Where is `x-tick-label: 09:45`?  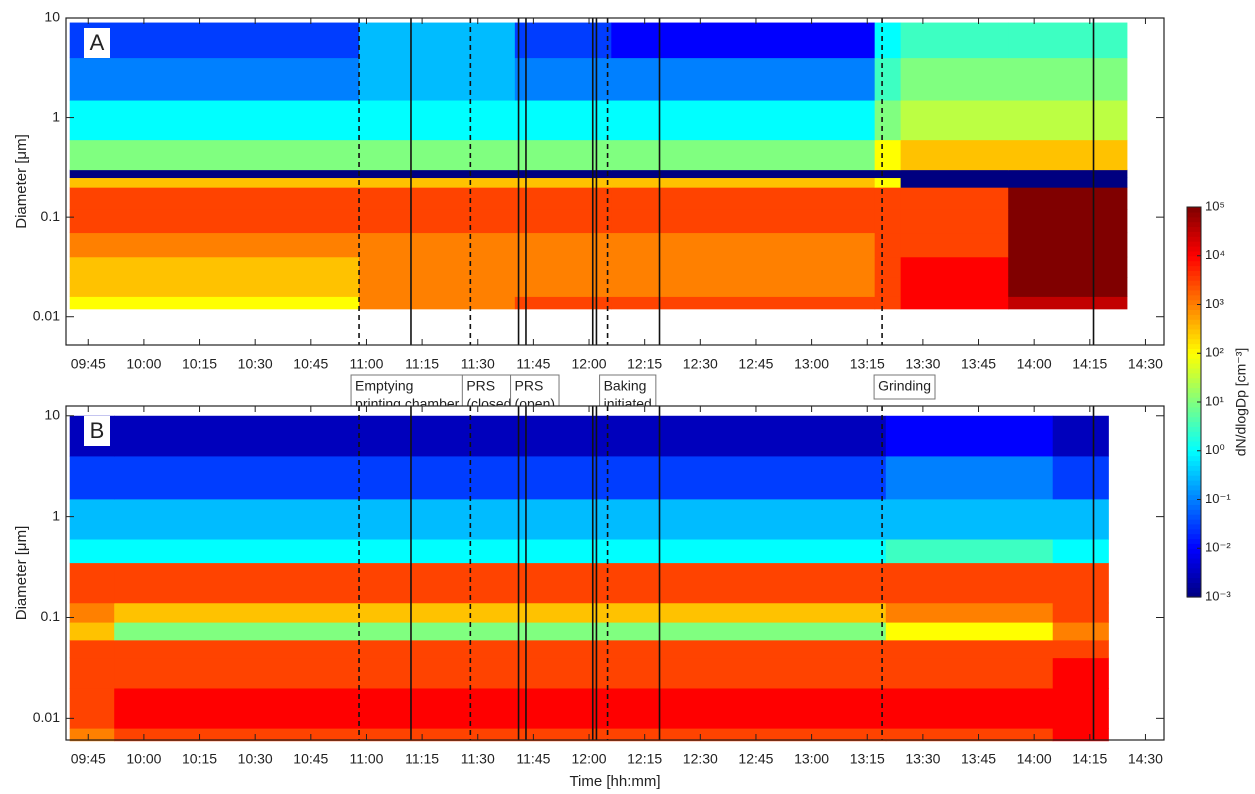
x-tick-label: 09:45 is located at coordinates (88, 364).